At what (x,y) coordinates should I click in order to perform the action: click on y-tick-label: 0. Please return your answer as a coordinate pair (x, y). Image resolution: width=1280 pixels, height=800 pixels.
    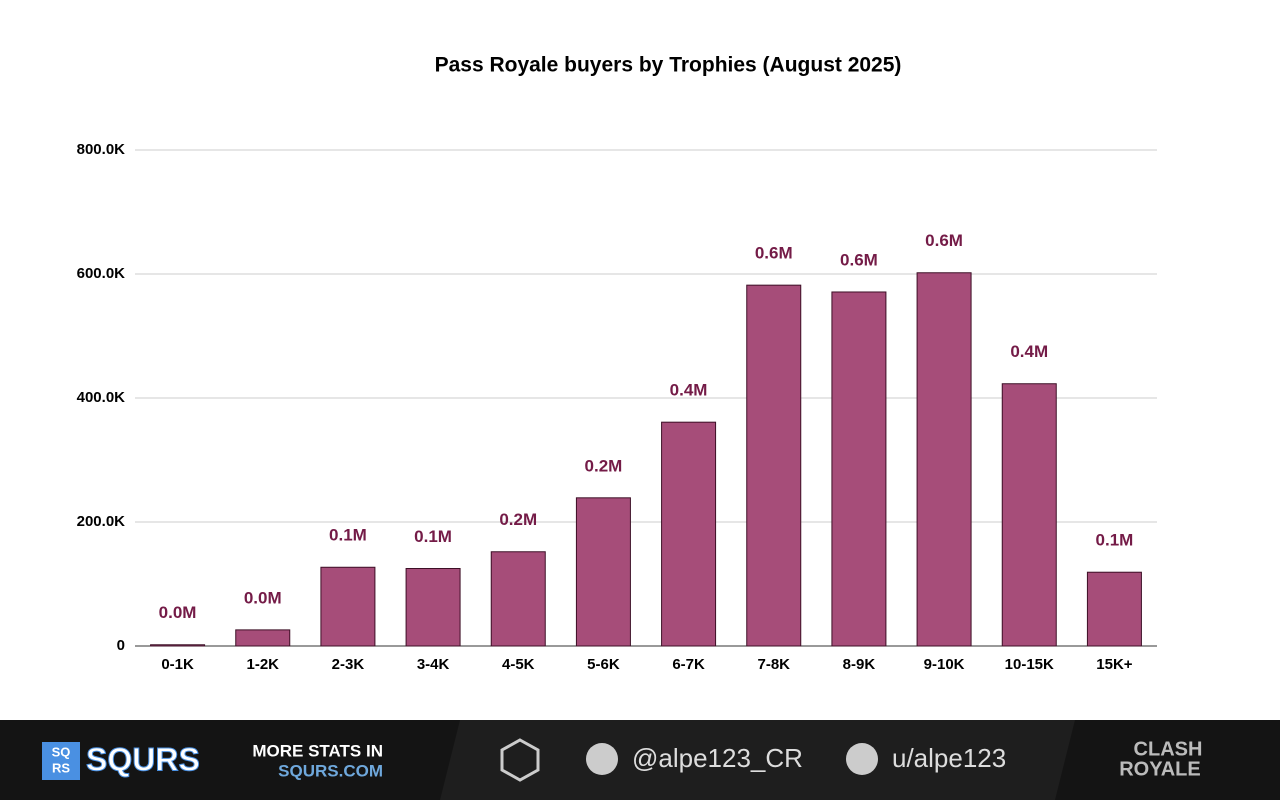
    Looking at the image, I should click on (121, 645).